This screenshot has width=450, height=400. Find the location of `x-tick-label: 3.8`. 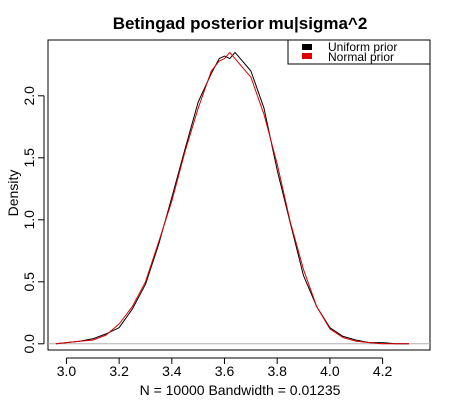

x-tick-label: 3.8 is located at coordinates (277, 371).